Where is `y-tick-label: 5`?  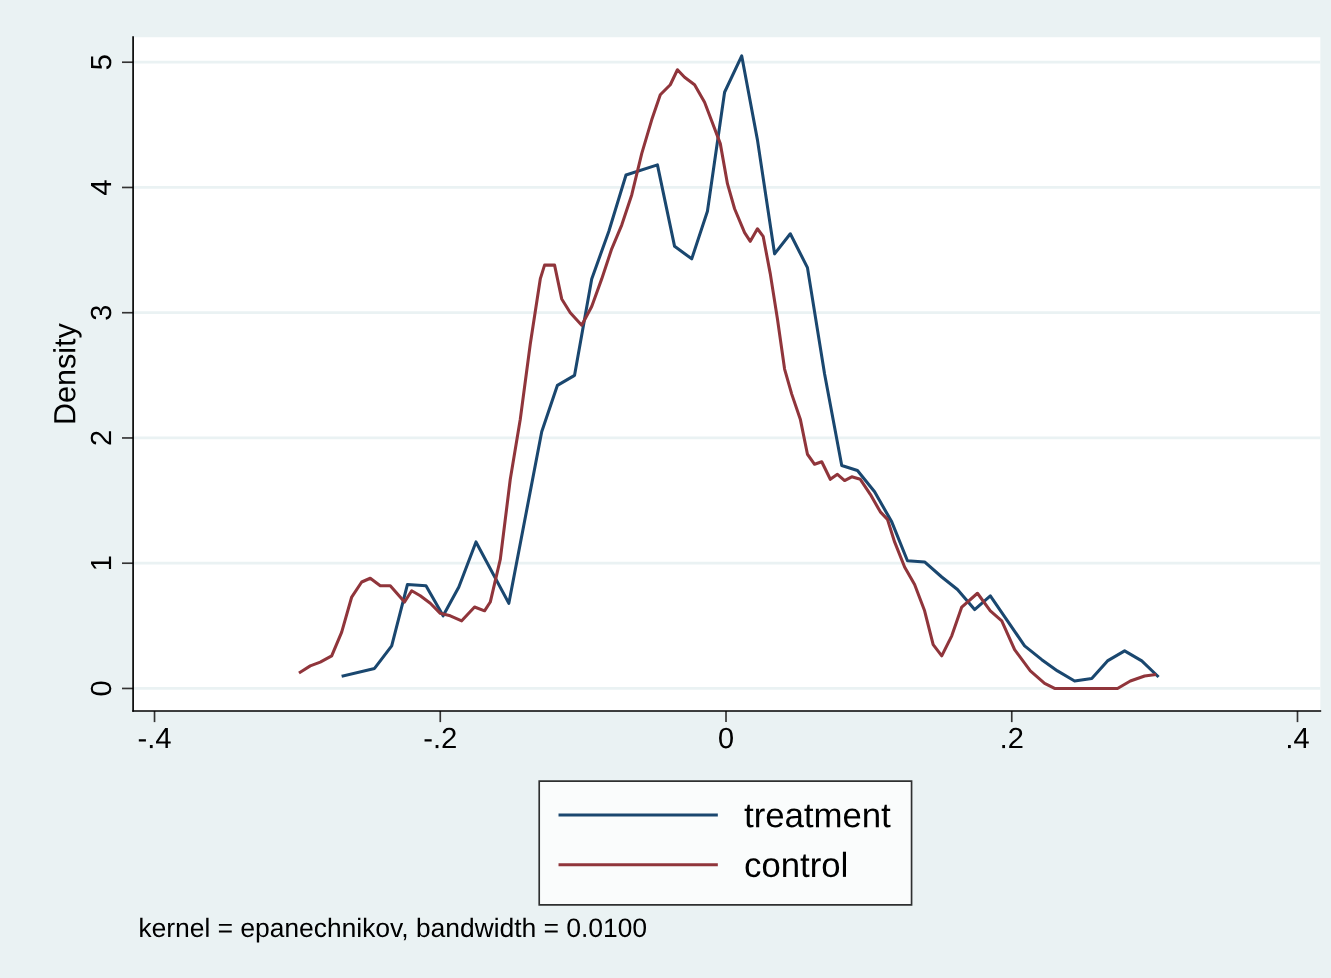 y-tick-label: 5 is located at coordinates (101, 62).